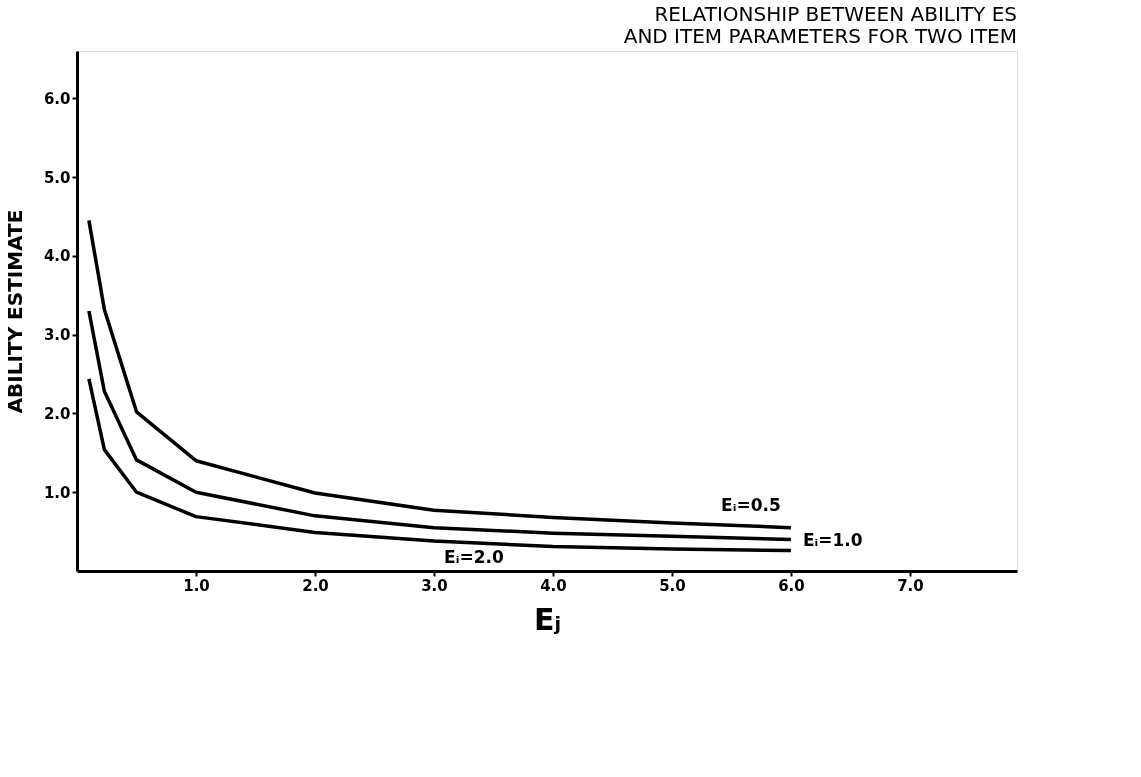 Image resolution: width=1141 pixels, height=777 pixels. I want to click on series-label: Eᵢ=2.0, so click(474, 557).